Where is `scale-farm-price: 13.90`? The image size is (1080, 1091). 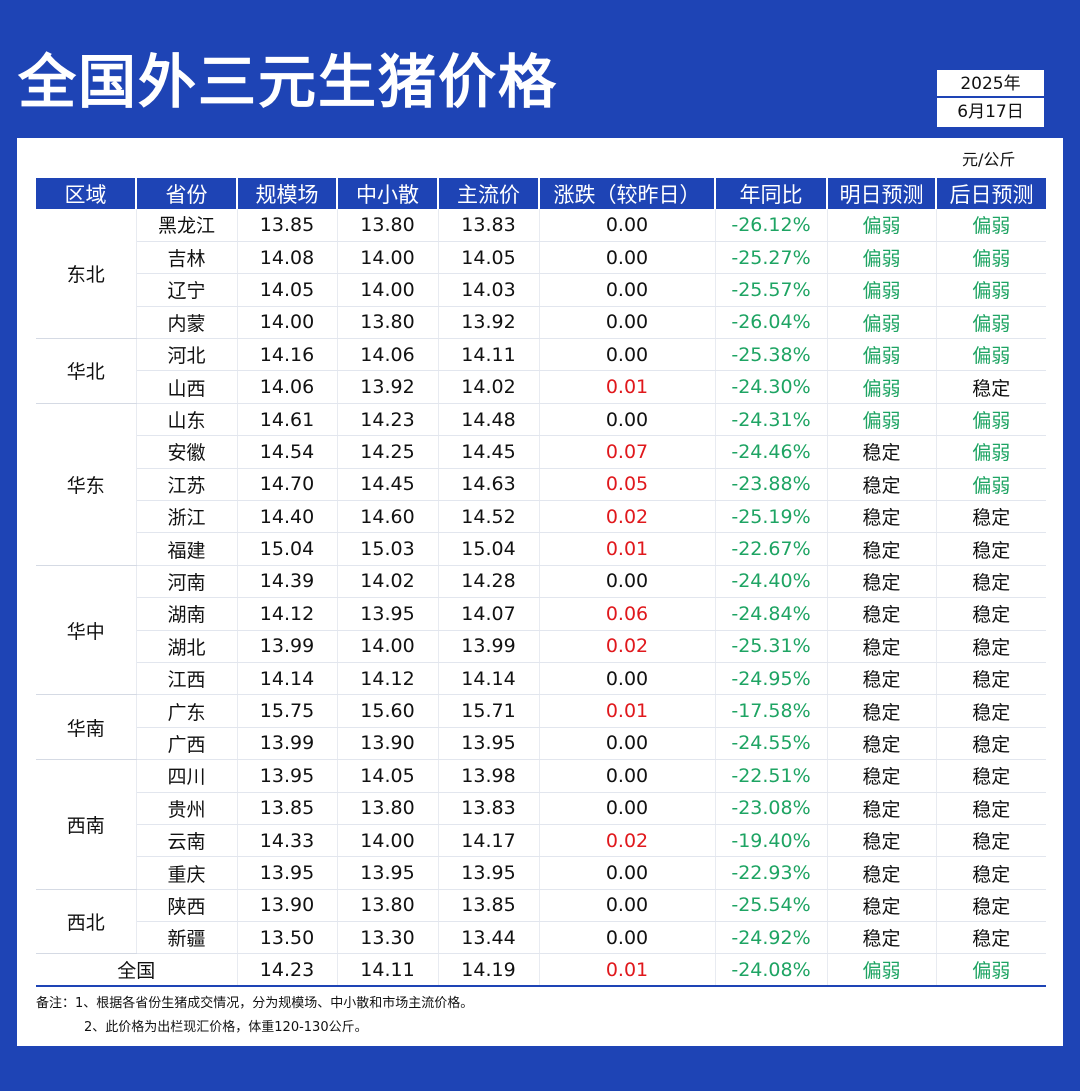 scale-farm-price: 13.90 is located at coordinates (287, 906).